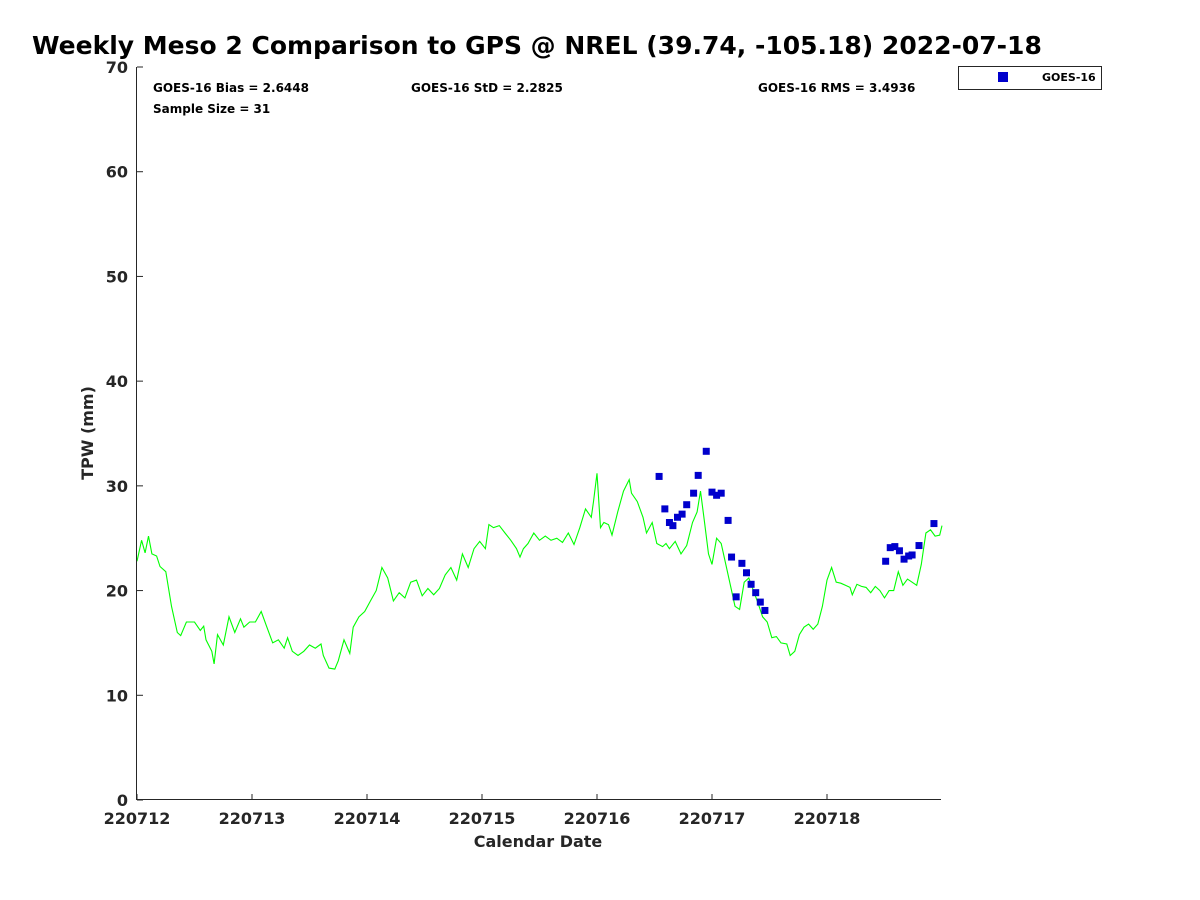 Image resolution: width=1200 pixels, height=900 pixels. Describe the element at coordinates (1069, 77) in the screenshot. I see `legend-label-goes16: GOES-16` at that location.